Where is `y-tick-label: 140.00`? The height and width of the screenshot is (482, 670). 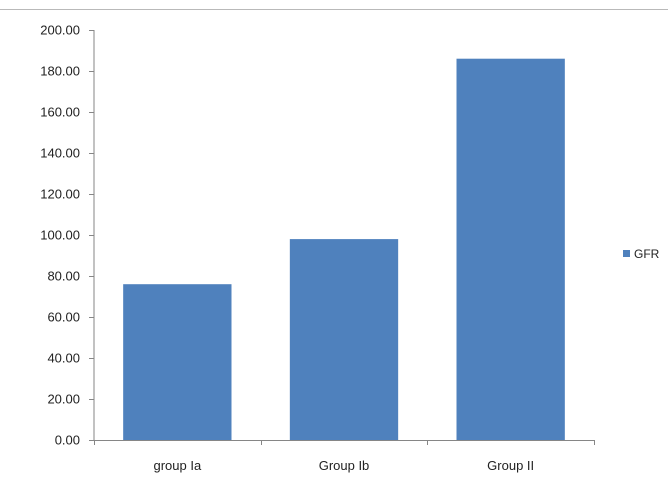
y-tick-label: 140.00 is located at coordinates (60, 153).